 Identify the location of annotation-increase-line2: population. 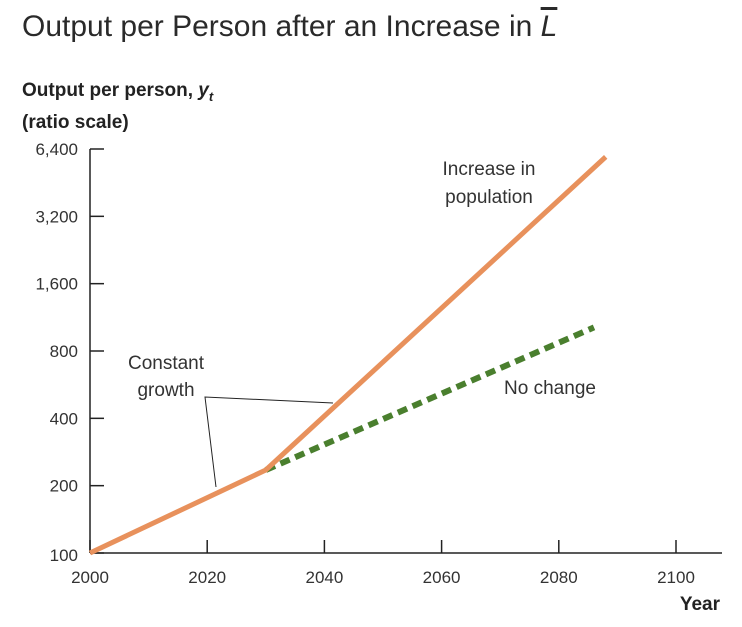
(489, 197).